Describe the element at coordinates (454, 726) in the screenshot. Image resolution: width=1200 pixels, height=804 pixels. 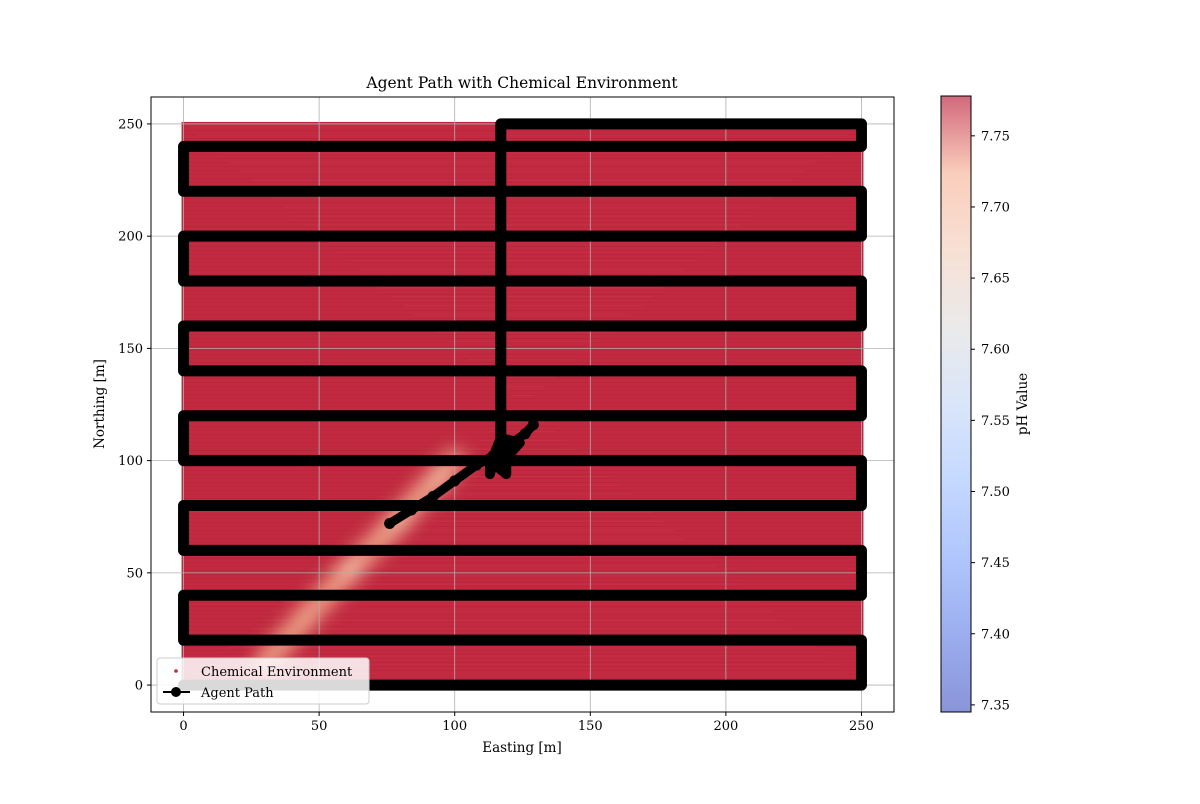
I see `x-tick-label: 100` at that location.